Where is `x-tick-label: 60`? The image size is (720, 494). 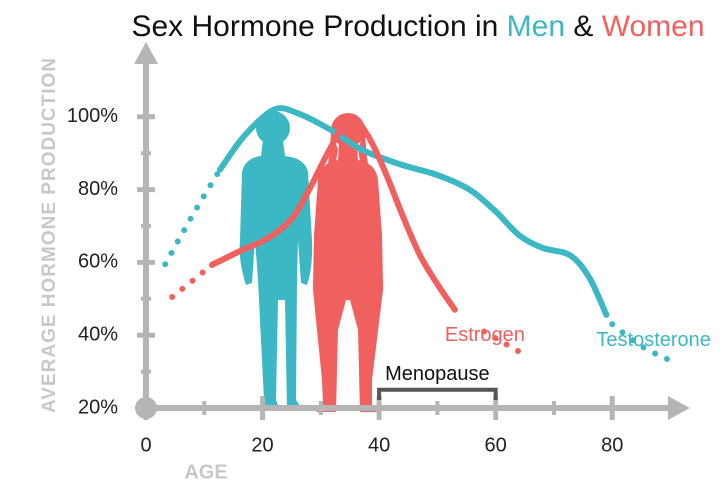
x-tick-label: 60 is located at coordinates (496, 445).